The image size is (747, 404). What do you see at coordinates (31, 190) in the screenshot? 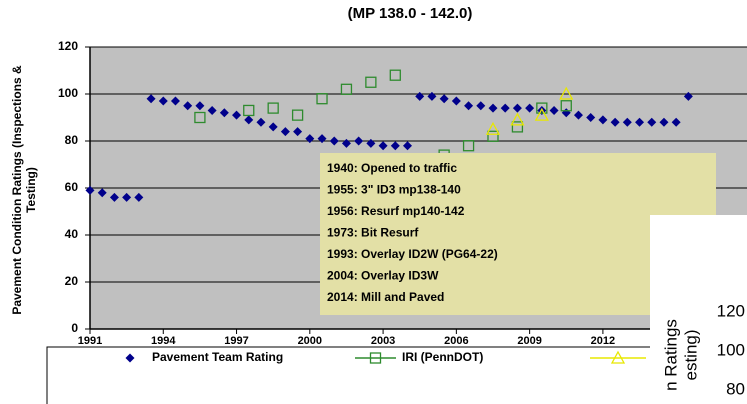
I see `y-axis-label-line: Testing)` at bounding box center [31, 190].